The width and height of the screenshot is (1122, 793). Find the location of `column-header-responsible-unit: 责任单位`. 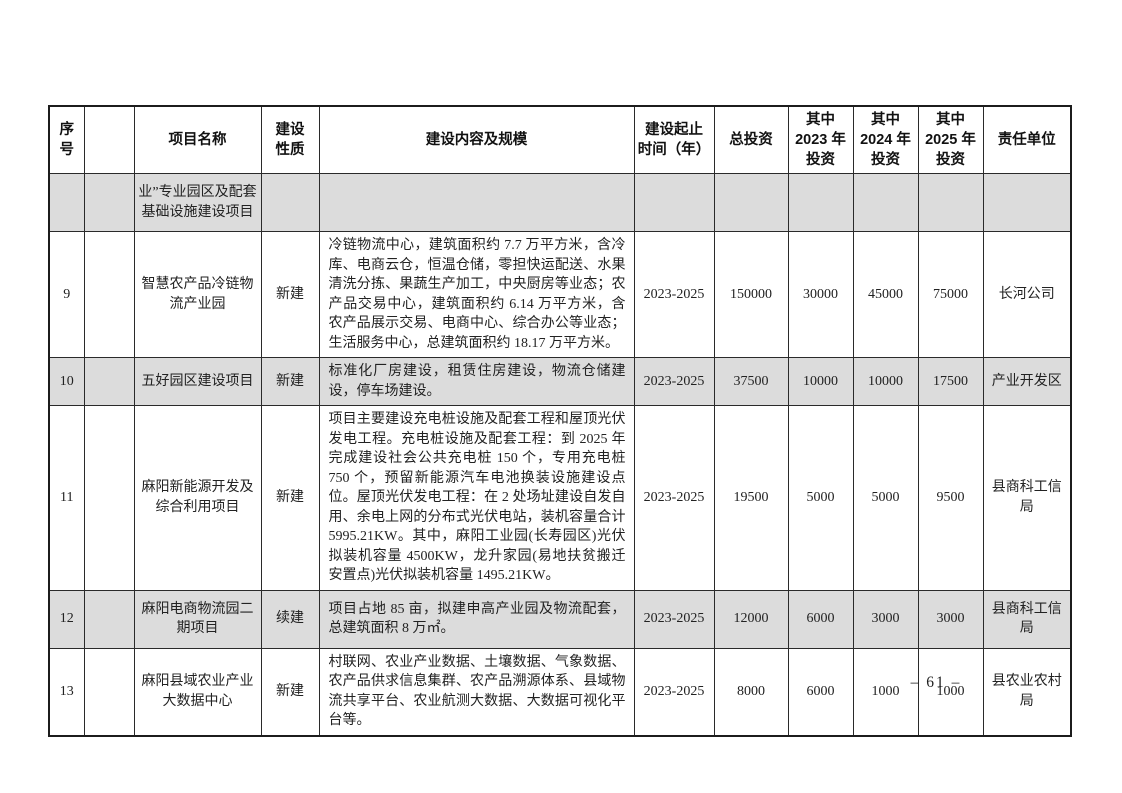

column-header-responsible-unit: 责任单位 is located at coordinates (1027, 139).